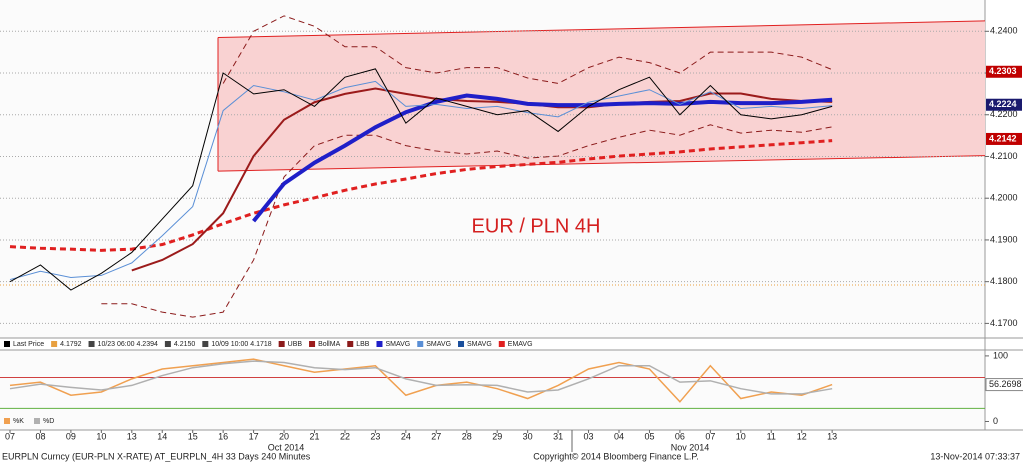  I want to click on footer-center: Copyright© 2014 Bloomberg Finance L.P., so click(616, 456).